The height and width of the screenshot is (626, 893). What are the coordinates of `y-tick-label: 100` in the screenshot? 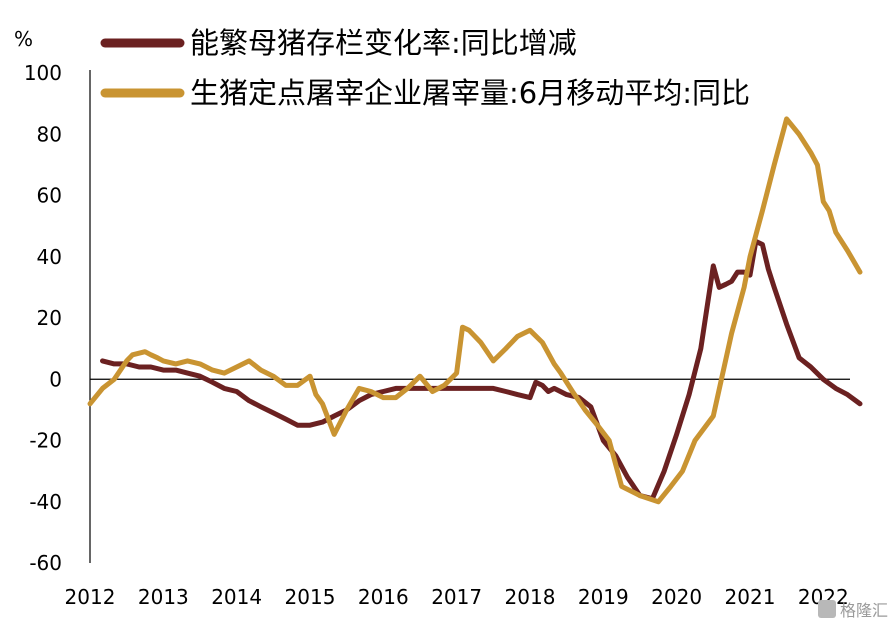 It's located at (43, 73).